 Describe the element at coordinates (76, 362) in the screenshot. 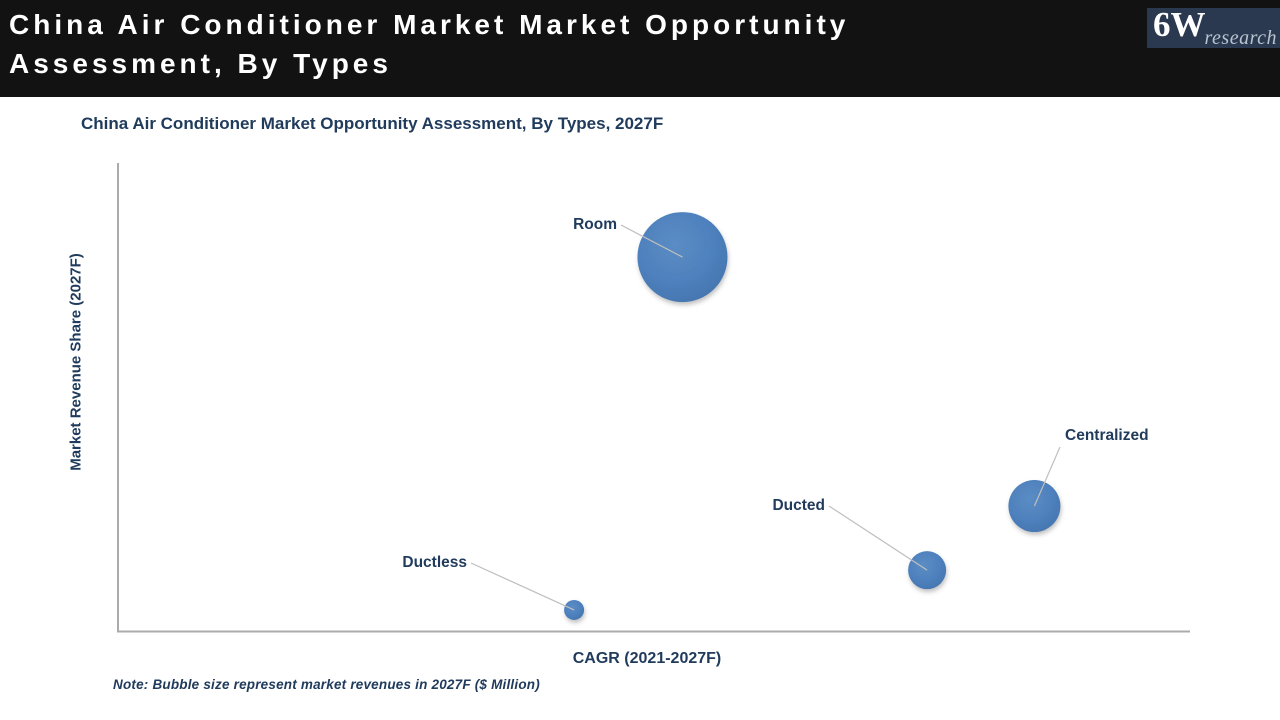

I see `y-axis-title: Market Revenue Share (2027F)` at that location.